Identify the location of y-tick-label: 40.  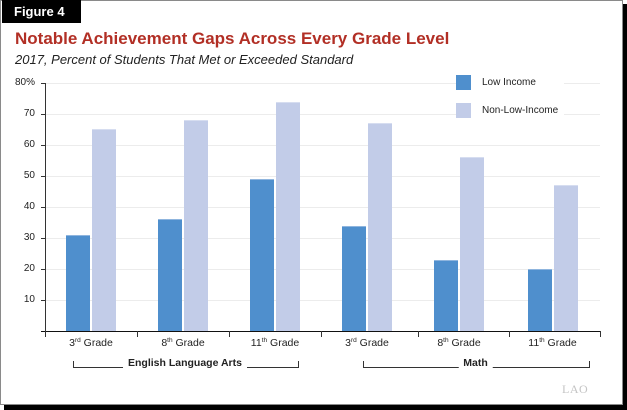
(29, 206).